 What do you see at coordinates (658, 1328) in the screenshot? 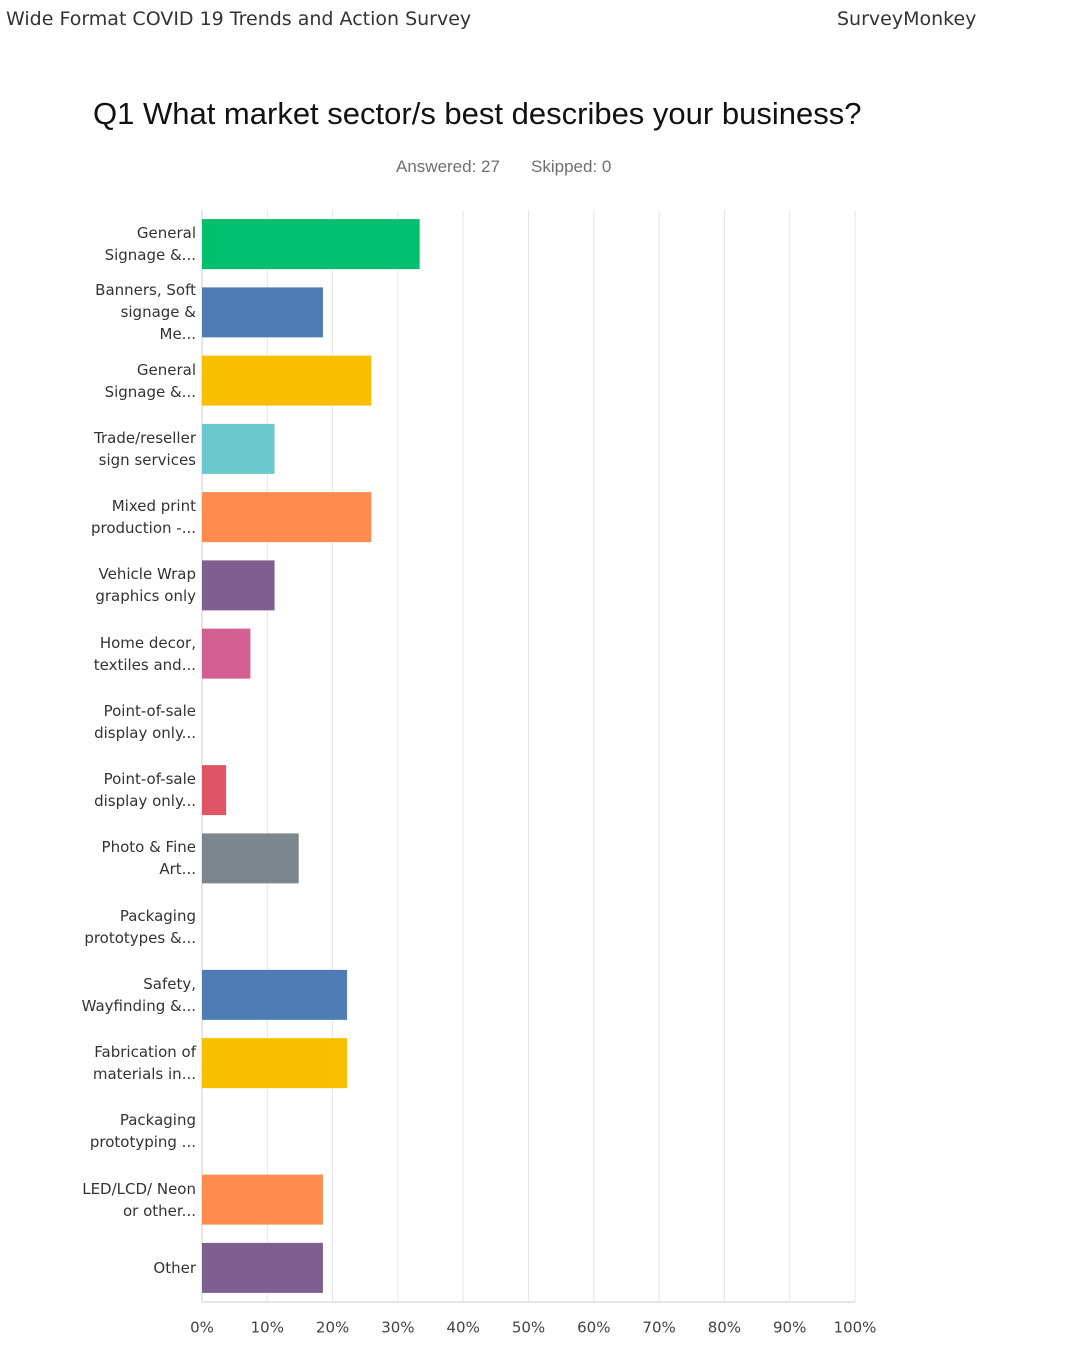
I see `x-tick-label: 70%` at bounding box center [658, 1328].